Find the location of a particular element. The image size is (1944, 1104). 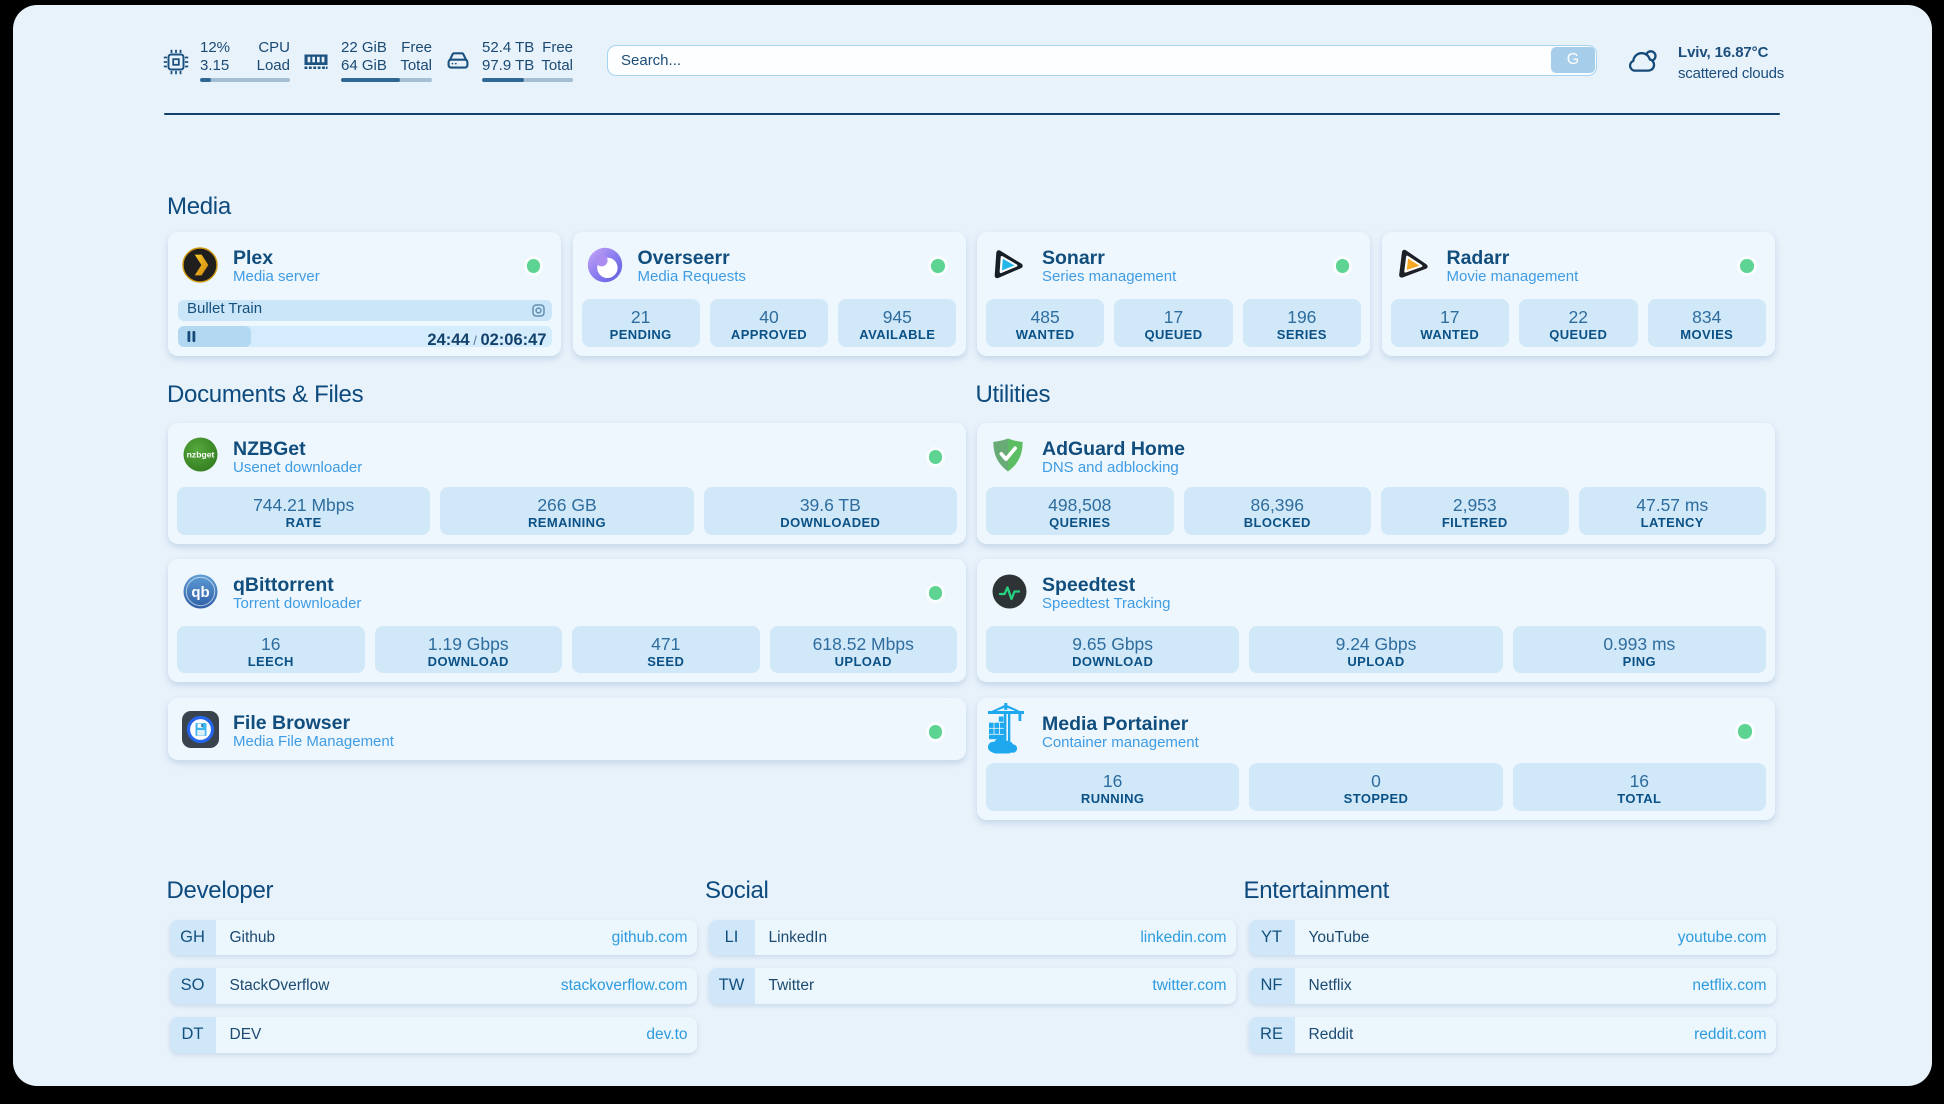

svg-text: qb is located at coordinates (200, 592).